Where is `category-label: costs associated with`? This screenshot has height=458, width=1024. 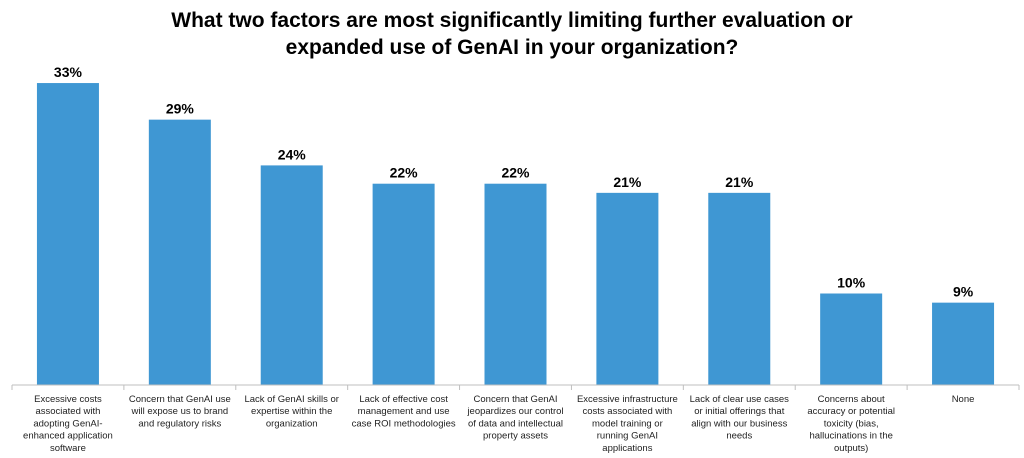
category-label: costs associated with is located at coordinates (628, 411).